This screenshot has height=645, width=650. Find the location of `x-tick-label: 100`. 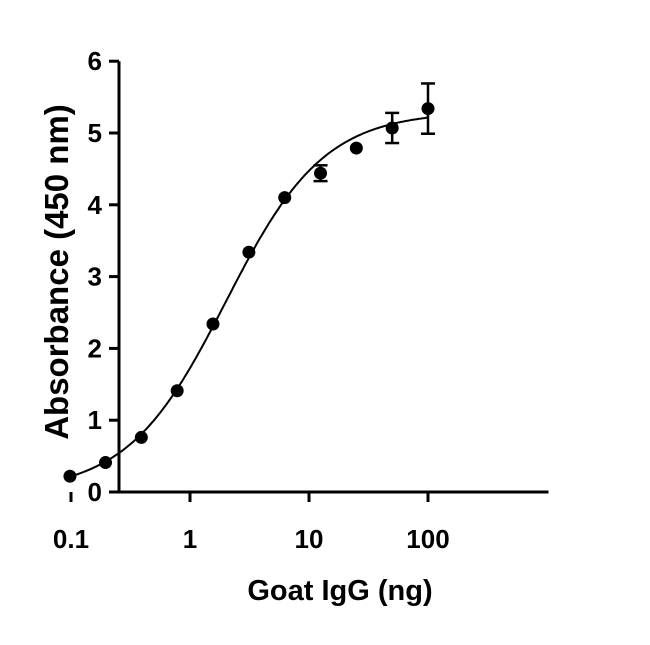

x-tick-label: 100 is located at coordinates (427, 539).